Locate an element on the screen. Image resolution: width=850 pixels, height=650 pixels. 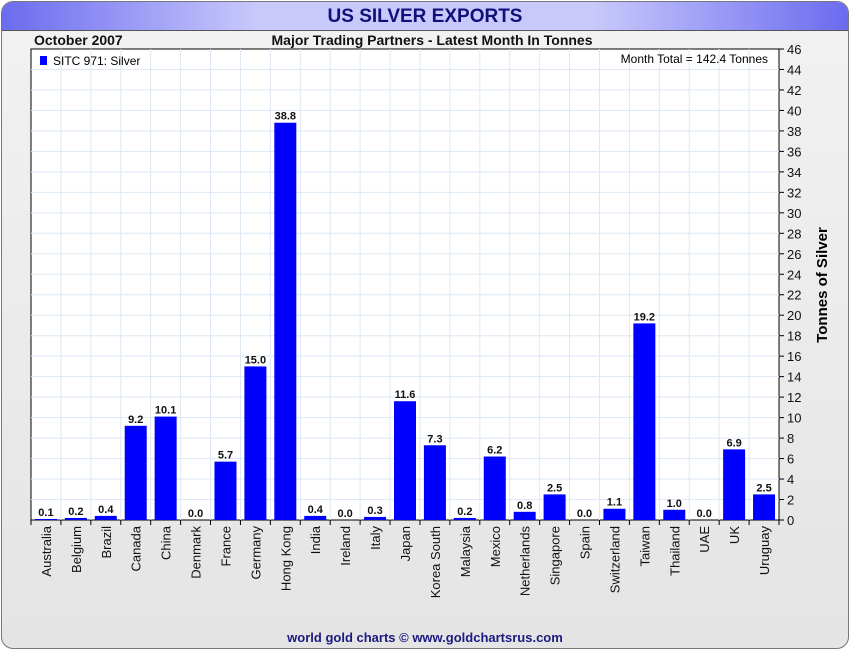
x-tick-label: Uruguay is located at coordinates (764, 551).